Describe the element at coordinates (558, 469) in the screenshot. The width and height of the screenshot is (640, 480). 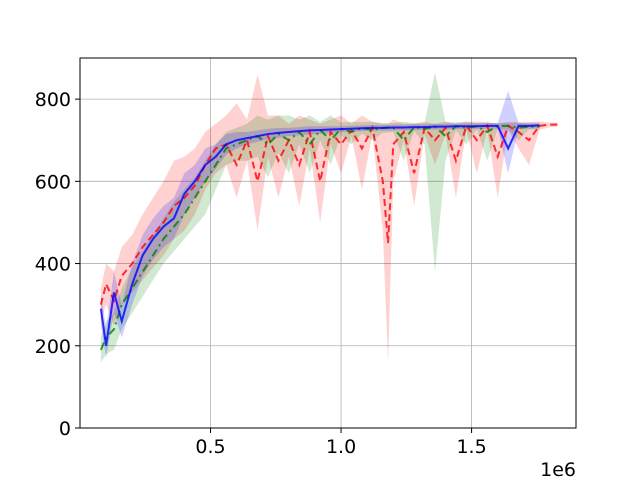
I see `x-offset-label: 1e6` at that location.